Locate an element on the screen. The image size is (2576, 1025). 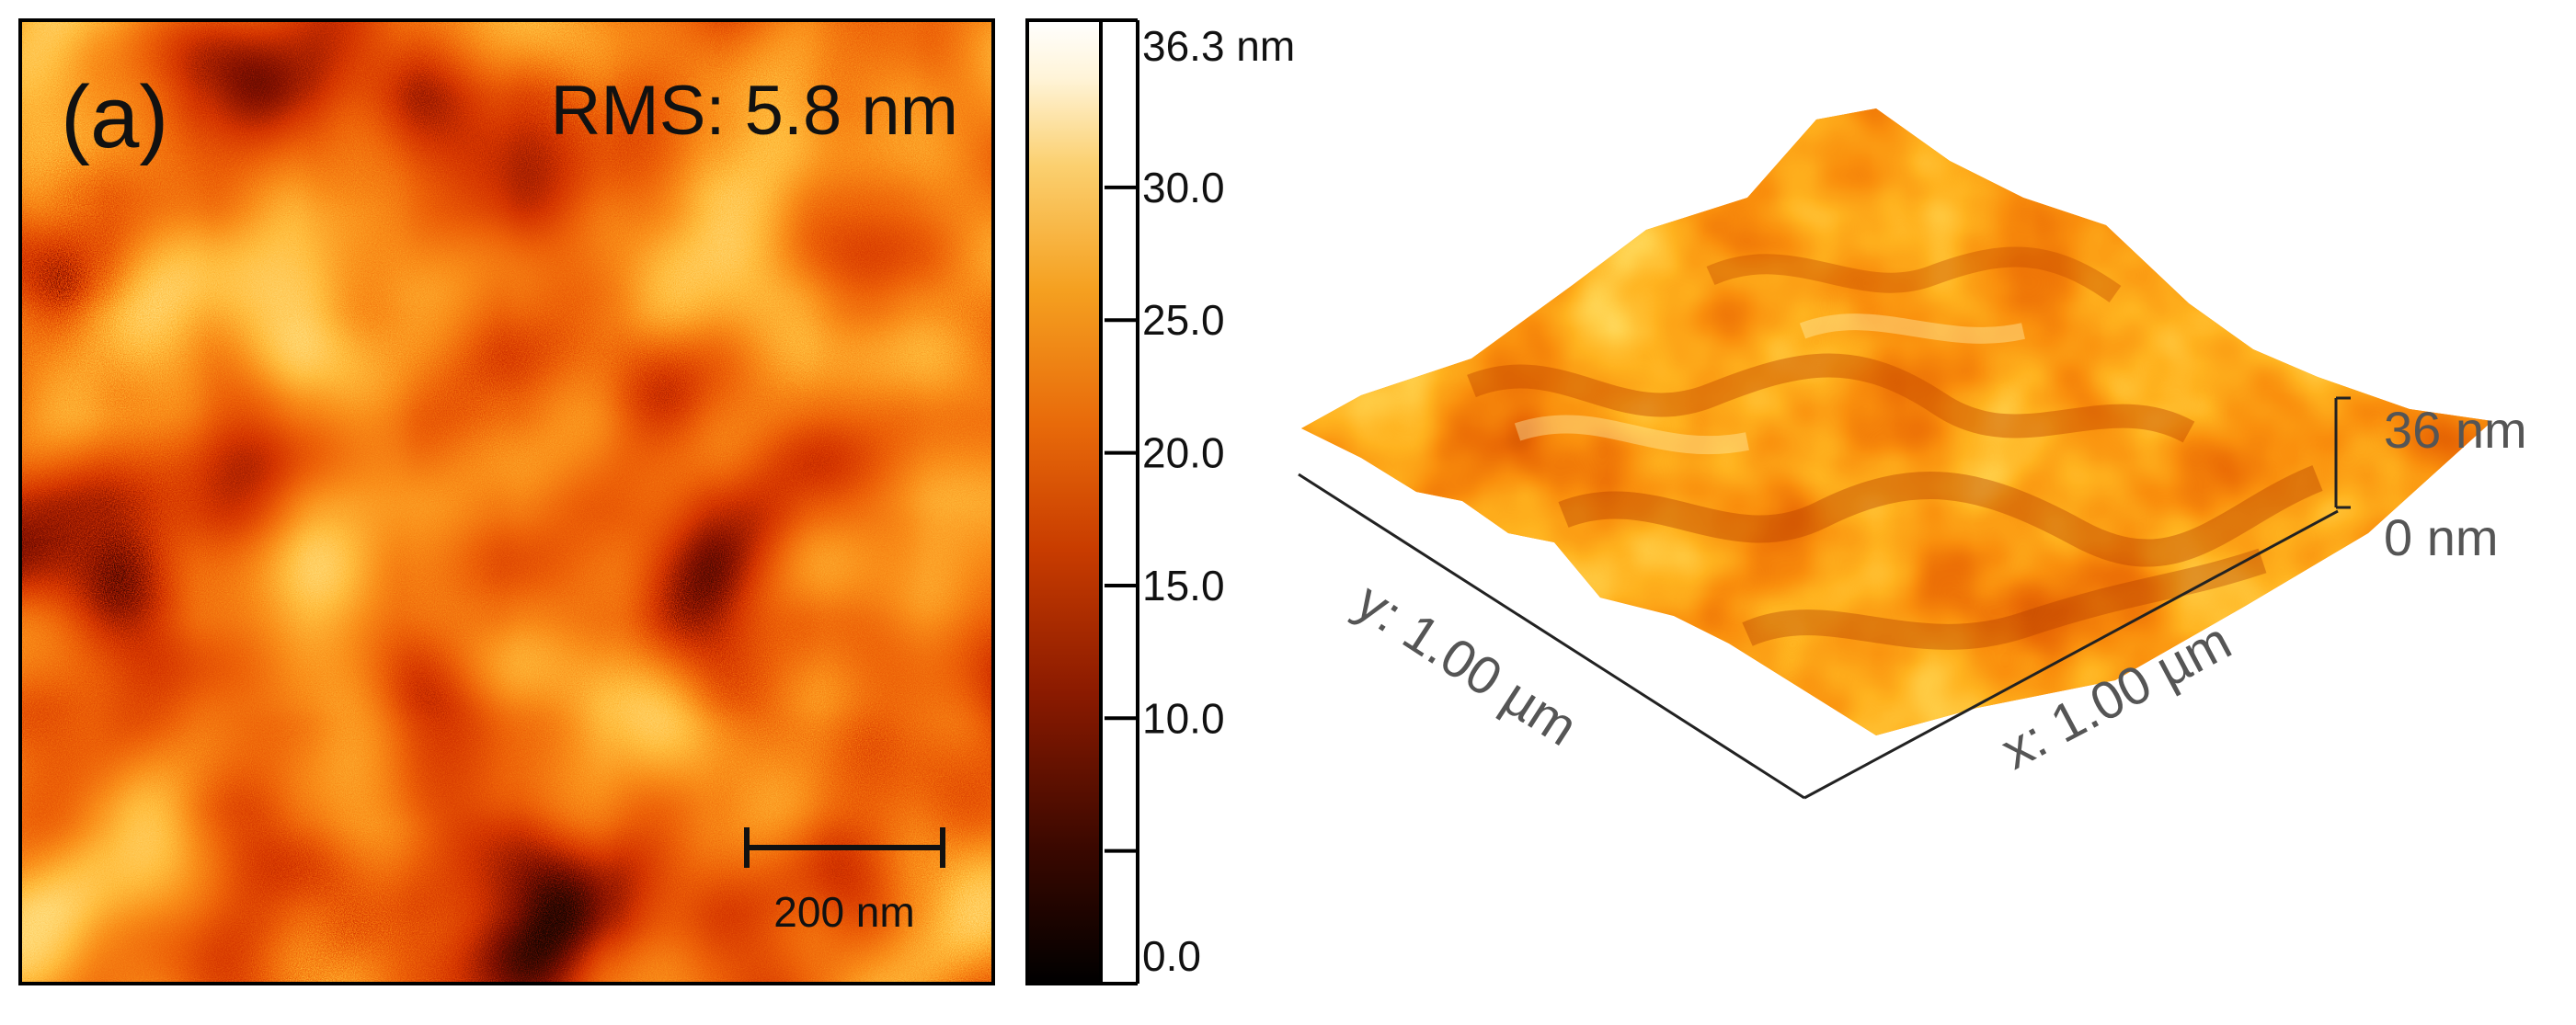
scale-bar: 200 nm is located at coordinates (844, 882).